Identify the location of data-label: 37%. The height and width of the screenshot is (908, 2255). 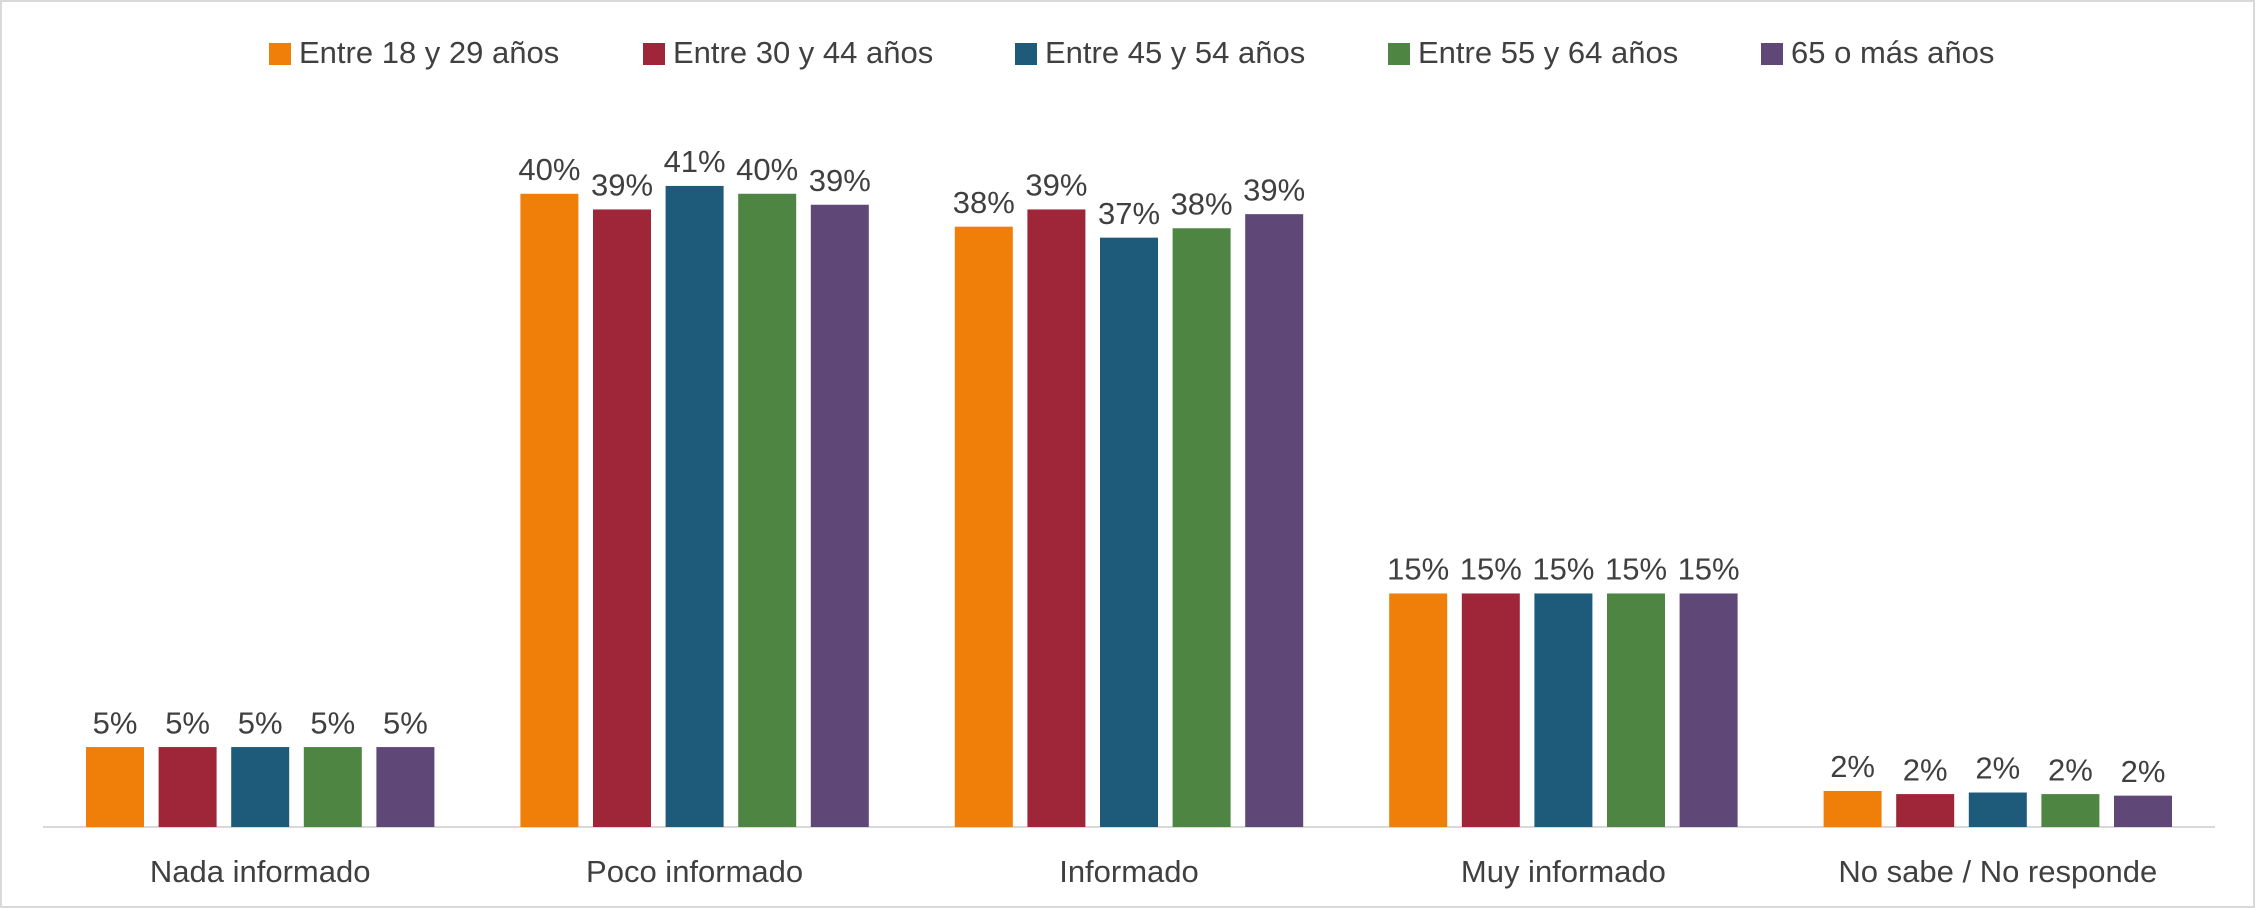
(1129, 213).